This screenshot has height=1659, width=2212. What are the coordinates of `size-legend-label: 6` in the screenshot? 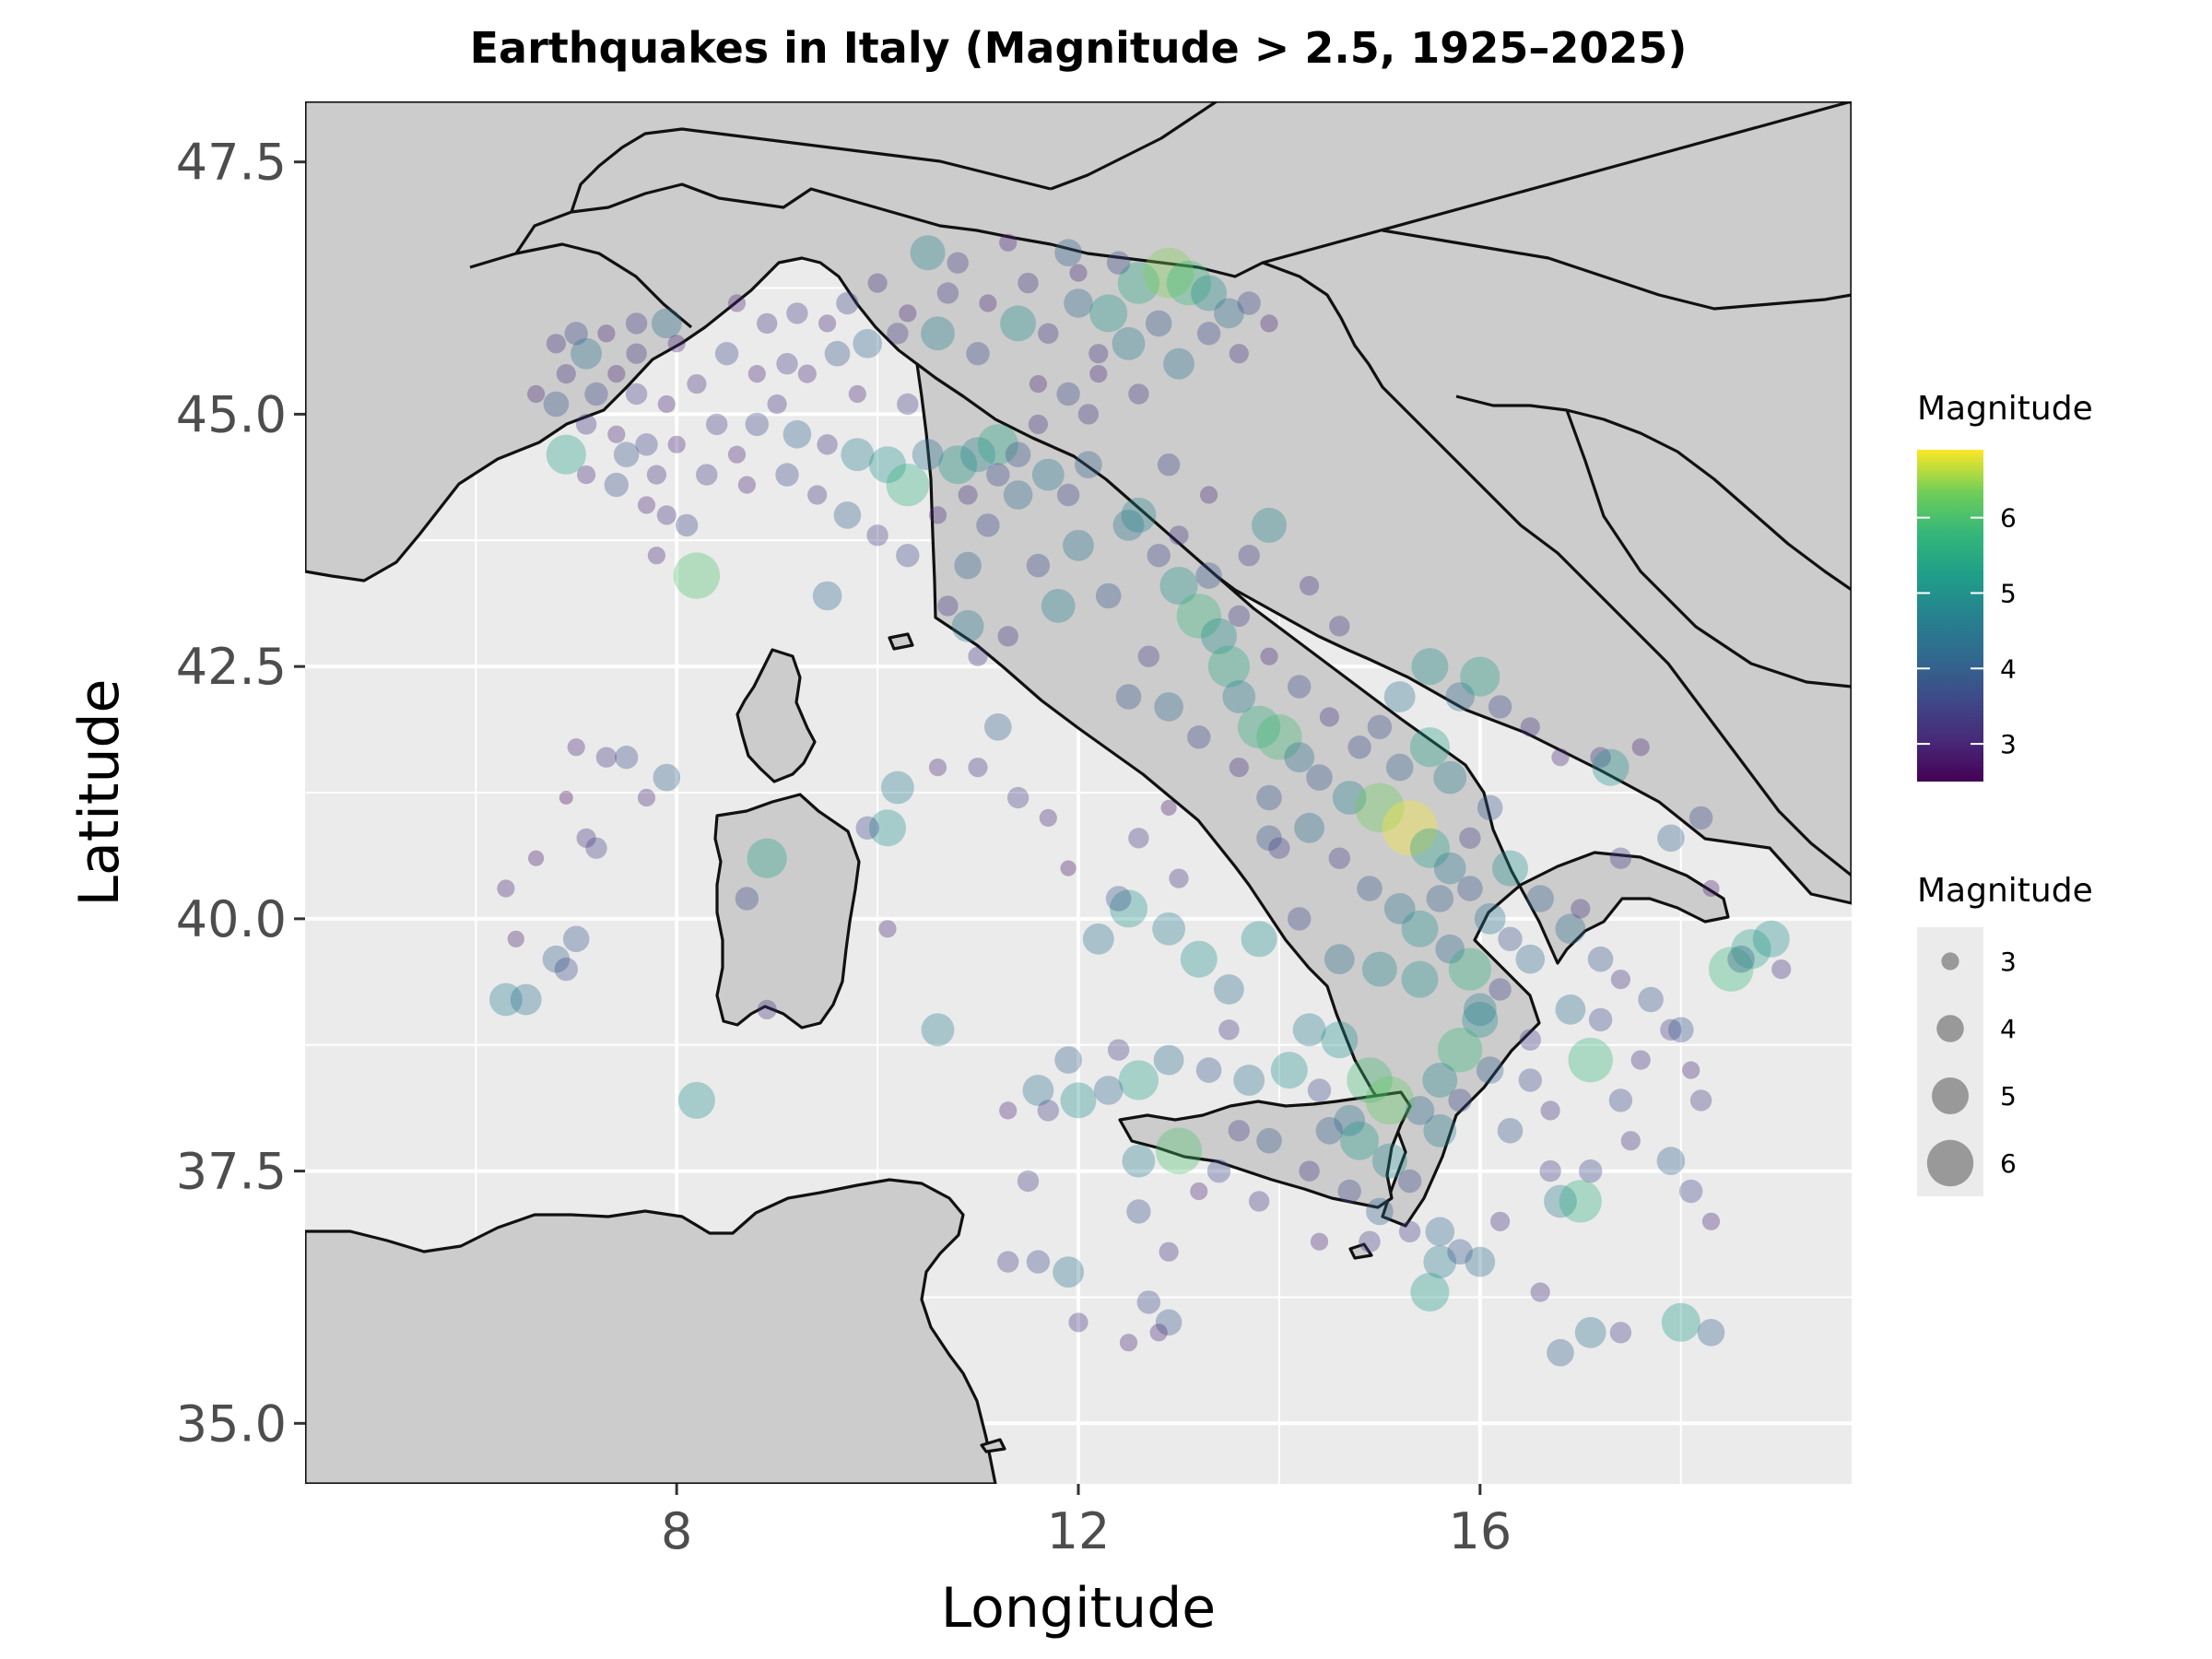 It's located at (2008, 1163).